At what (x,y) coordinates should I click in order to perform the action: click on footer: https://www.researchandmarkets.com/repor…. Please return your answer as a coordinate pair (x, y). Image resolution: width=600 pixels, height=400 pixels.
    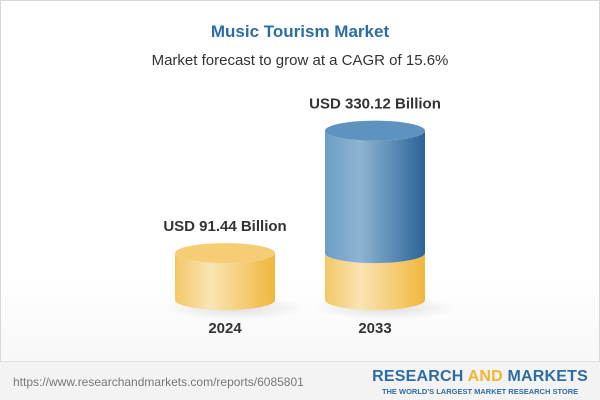
    Looking at the image, I should click on (300, 380).